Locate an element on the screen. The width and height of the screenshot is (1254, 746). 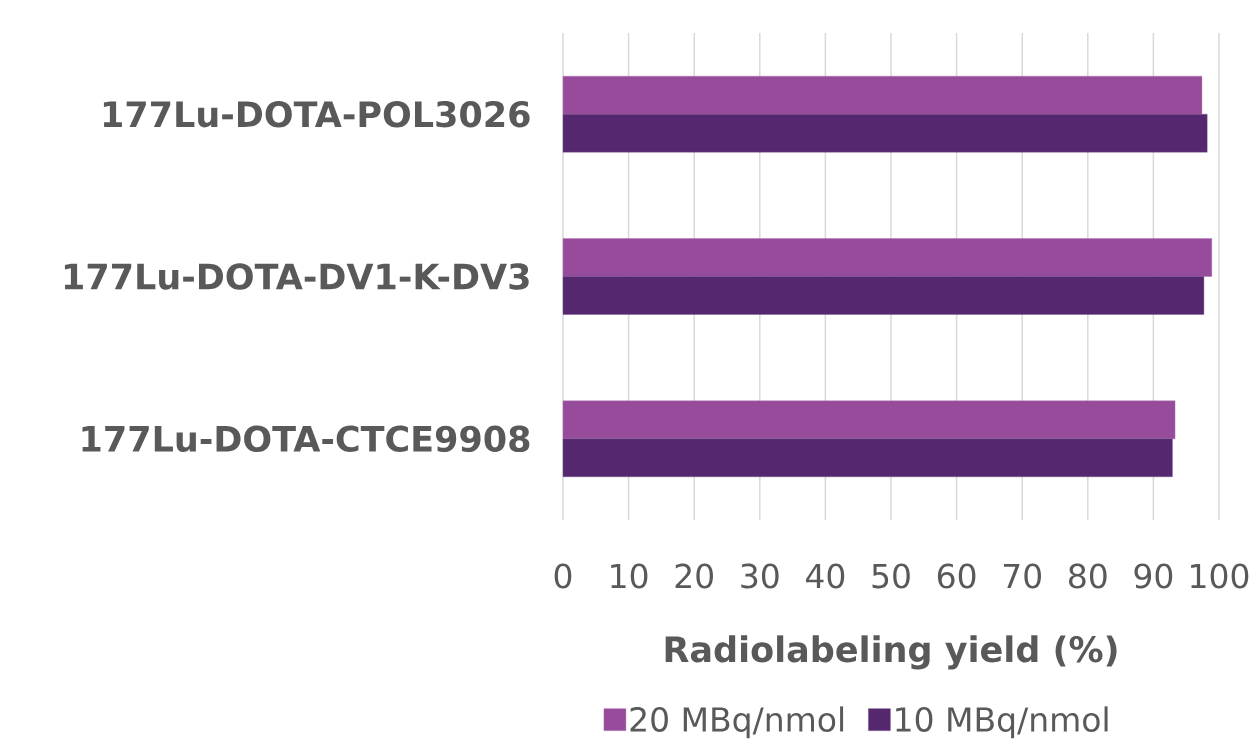
x-tick-label: 70 is located at coordinates (1022, 576).